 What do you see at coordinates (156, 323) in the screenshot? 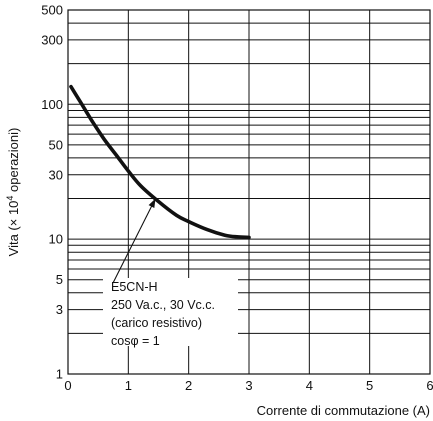
I see `annotation-line-3: (carico resistivo)` at bounding box center [156, 323].